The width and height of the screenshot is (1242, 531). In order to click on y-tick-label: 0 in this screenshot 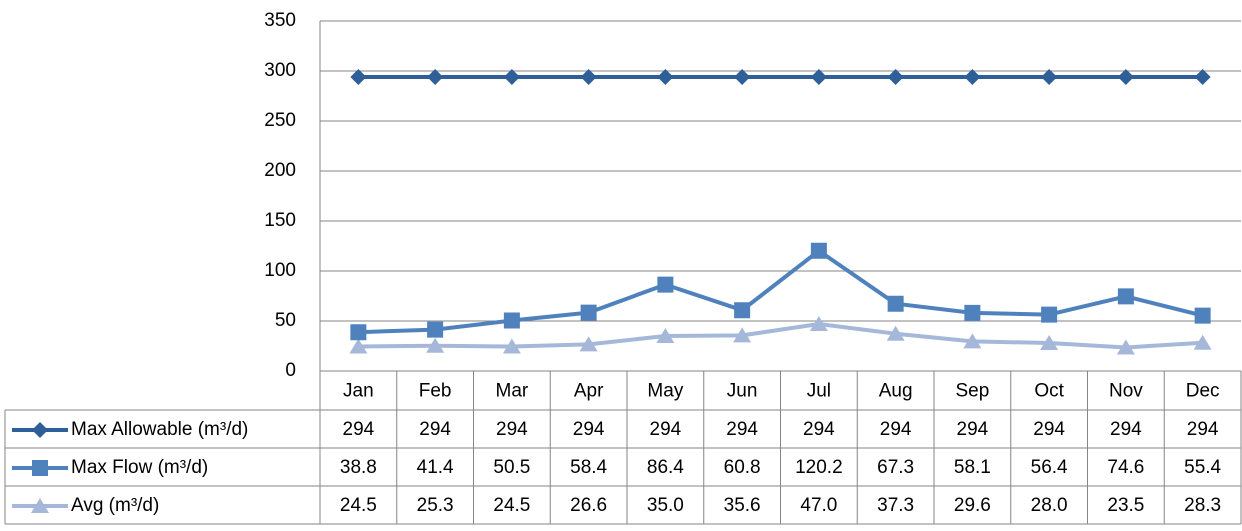, I will do `click(290, 370)`.